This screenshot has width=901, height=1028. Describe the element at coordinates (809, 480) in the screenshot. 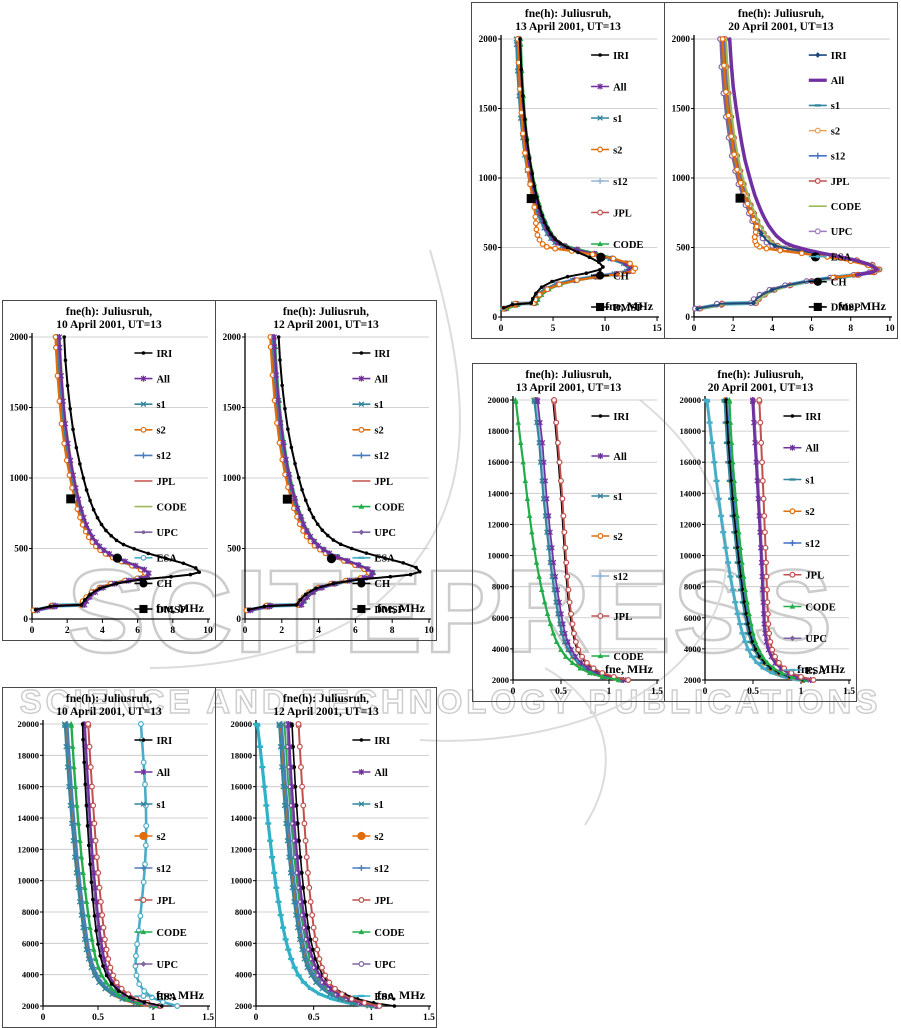

I see `legend-label-s1: s1` at that location.